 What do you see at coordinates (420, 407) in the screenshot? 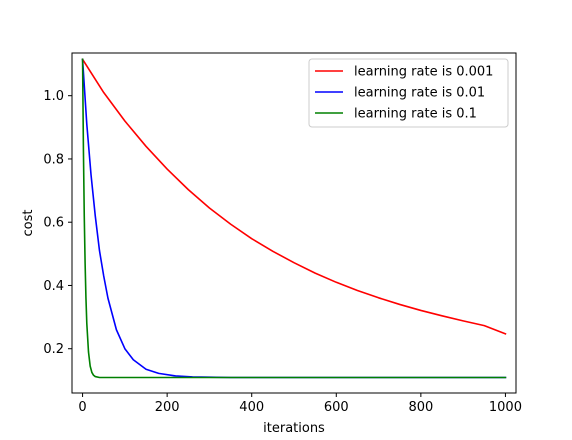
I see `x-tick-label: 800` at bounding box center [420, 407].